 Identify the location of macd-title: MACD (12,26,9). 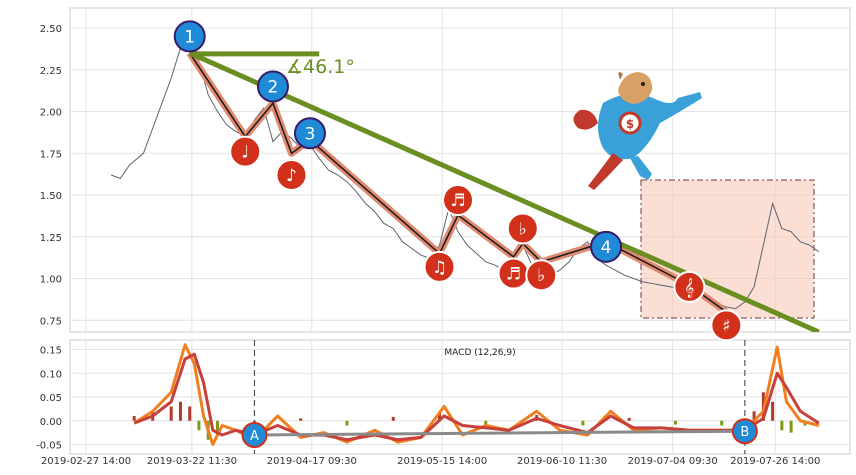
(479, 353).